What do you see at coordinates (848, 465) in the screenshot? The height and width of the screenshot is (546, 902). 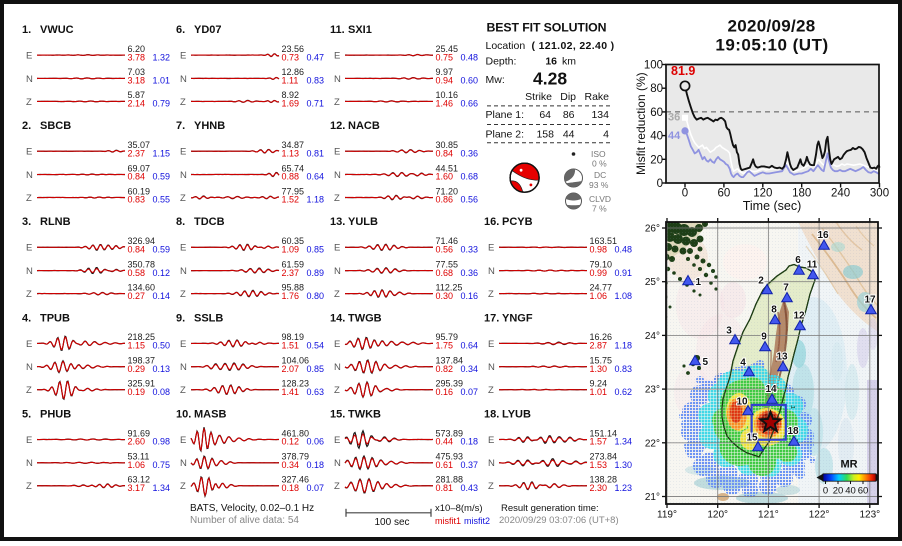 I see `svg-text: MR` at bounding box center [848, 465].